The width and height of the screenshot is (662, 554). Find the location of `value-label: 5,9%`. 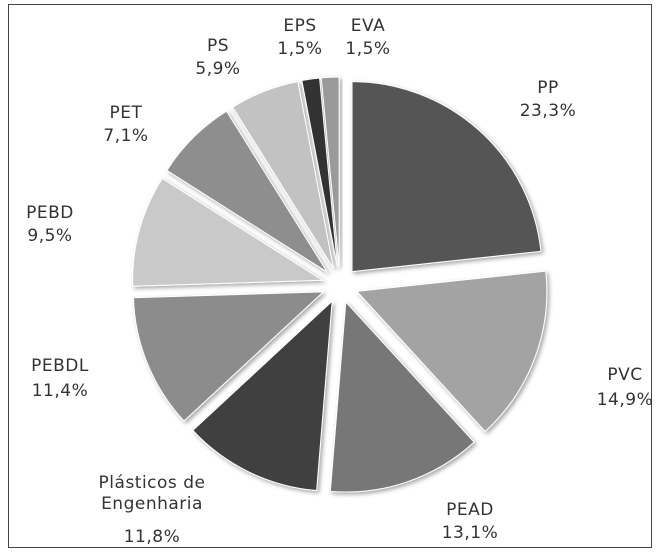

value-label: 5,9% is located at coordinates (218, 69).